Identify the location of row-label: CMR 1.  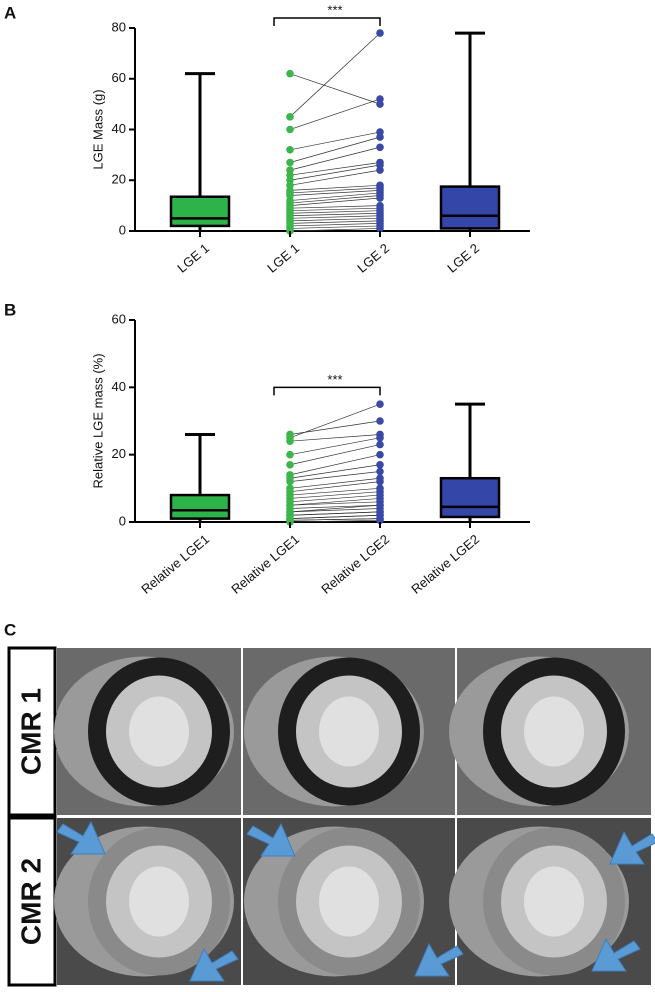
(30, 731).